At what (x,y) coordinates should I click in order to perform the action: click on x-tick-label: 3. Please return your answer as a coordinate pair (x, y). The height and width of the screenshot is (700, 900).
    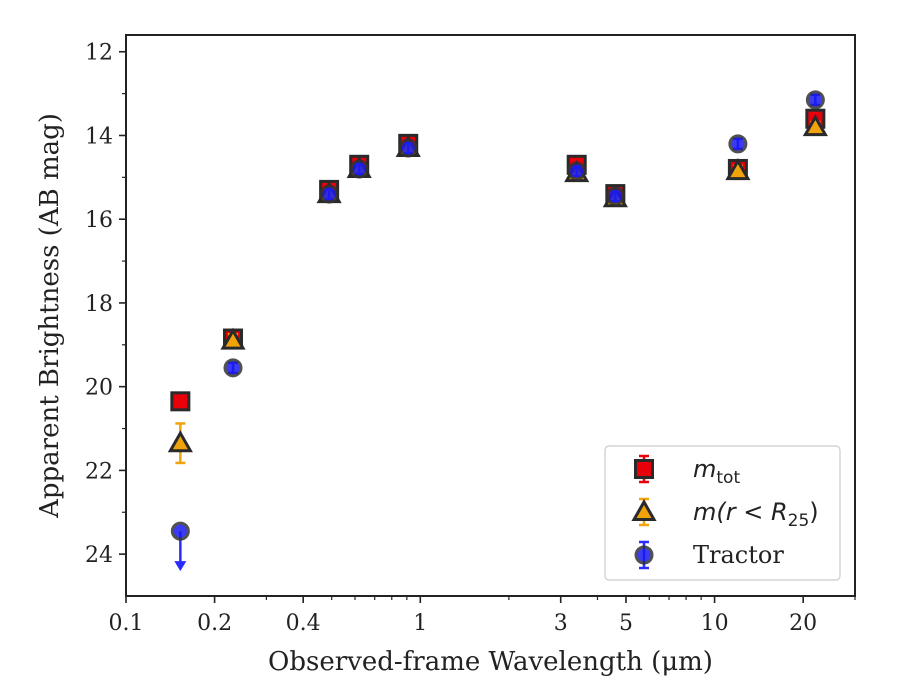
    Looking at the image, I should click on (561, 623).